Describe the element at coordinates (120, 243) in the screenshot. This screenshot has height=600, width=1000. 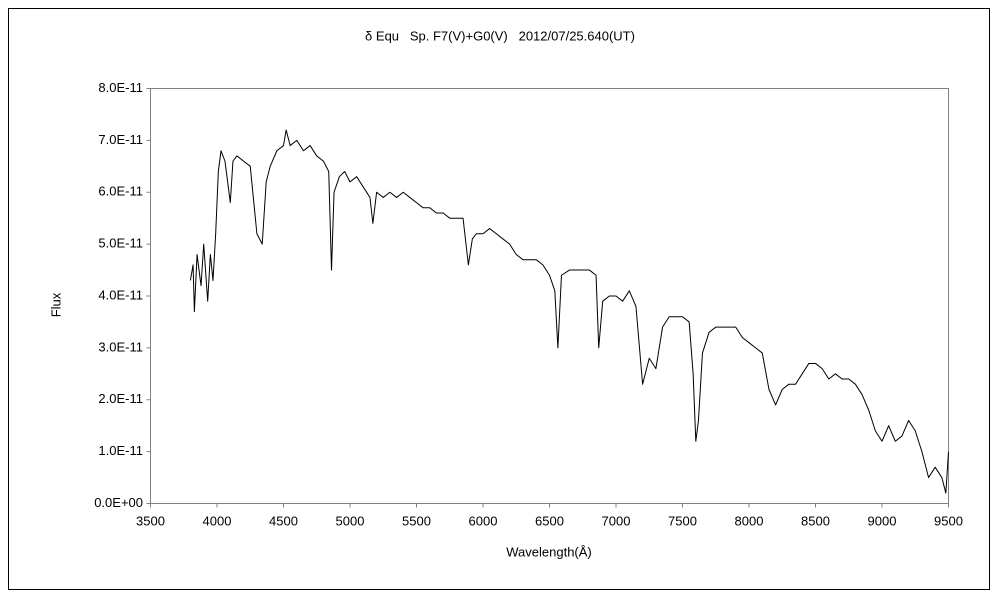
I see `y-tick-label: 5.0E-11` at that location.